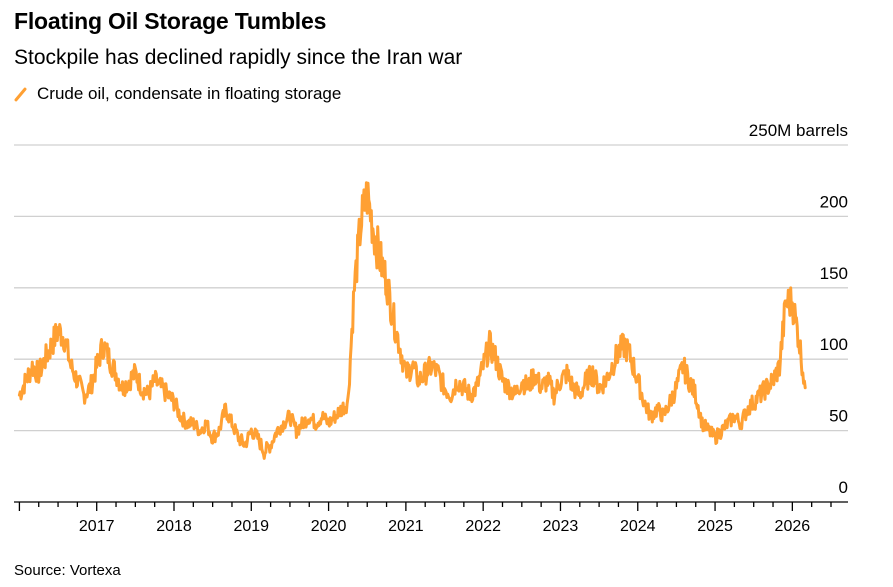 The height and width of the screenshot is (587, 893). I want to click on chart-title: Floating Oil Storage Tumbles, so click(170, 21).